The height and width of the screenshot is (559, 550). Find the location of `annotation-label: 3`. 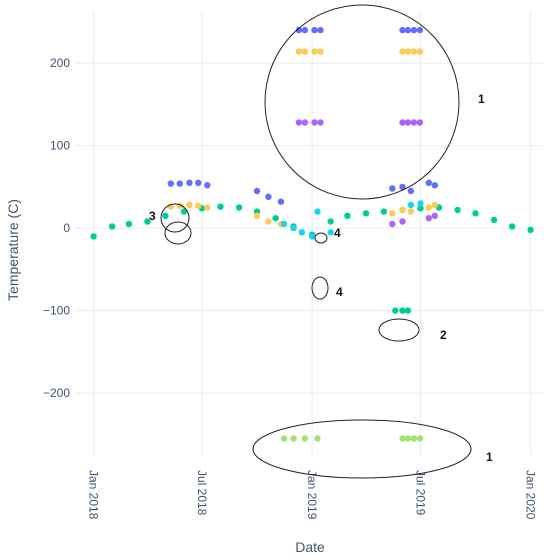

annotation-label: 3 is located at coordinates (152, 216).